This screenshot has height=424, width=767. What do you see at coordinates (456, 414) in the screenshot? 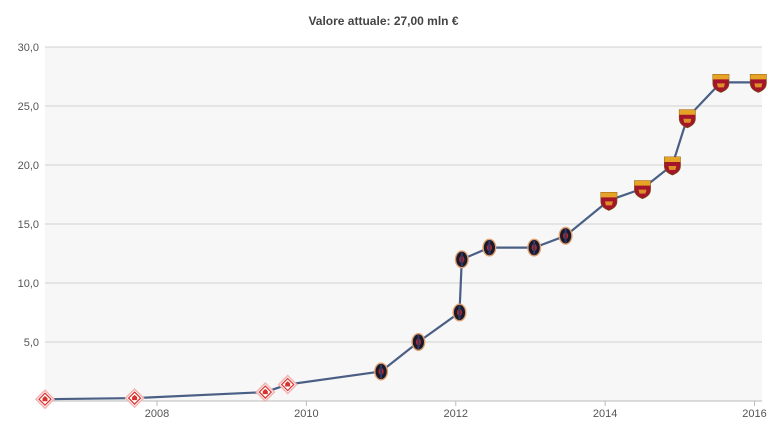
I see `x-tick-label: 2012` at bounding box center [456, 414].